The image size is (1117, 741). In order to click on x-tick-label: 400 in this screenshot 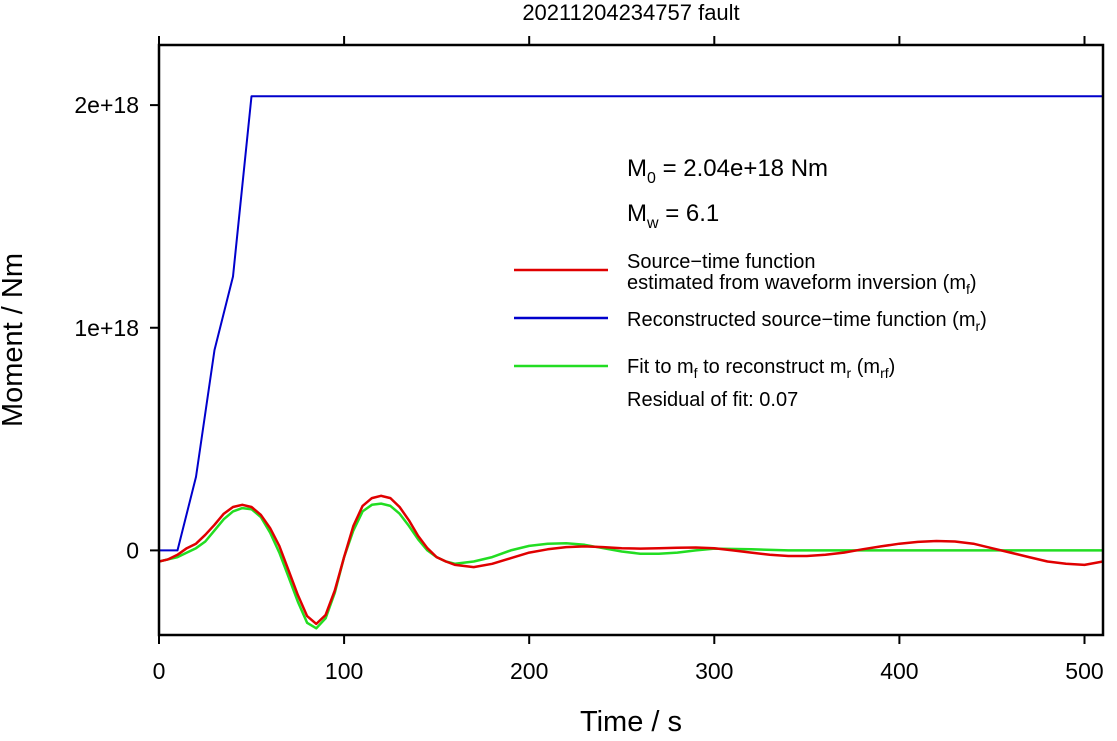, I will do `click(899, 671)`.